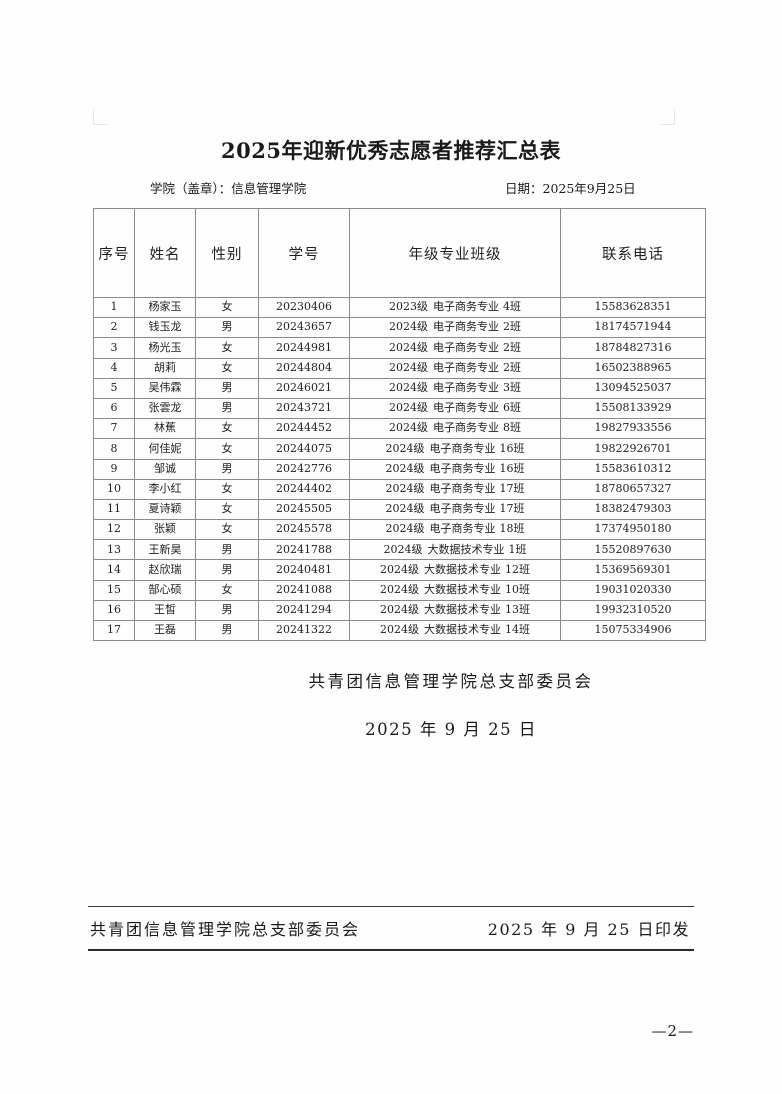  What do you see at coordinates (512, 408) in the screenshot?
I see `class-number: 6班` at bounding box center [512, 408].